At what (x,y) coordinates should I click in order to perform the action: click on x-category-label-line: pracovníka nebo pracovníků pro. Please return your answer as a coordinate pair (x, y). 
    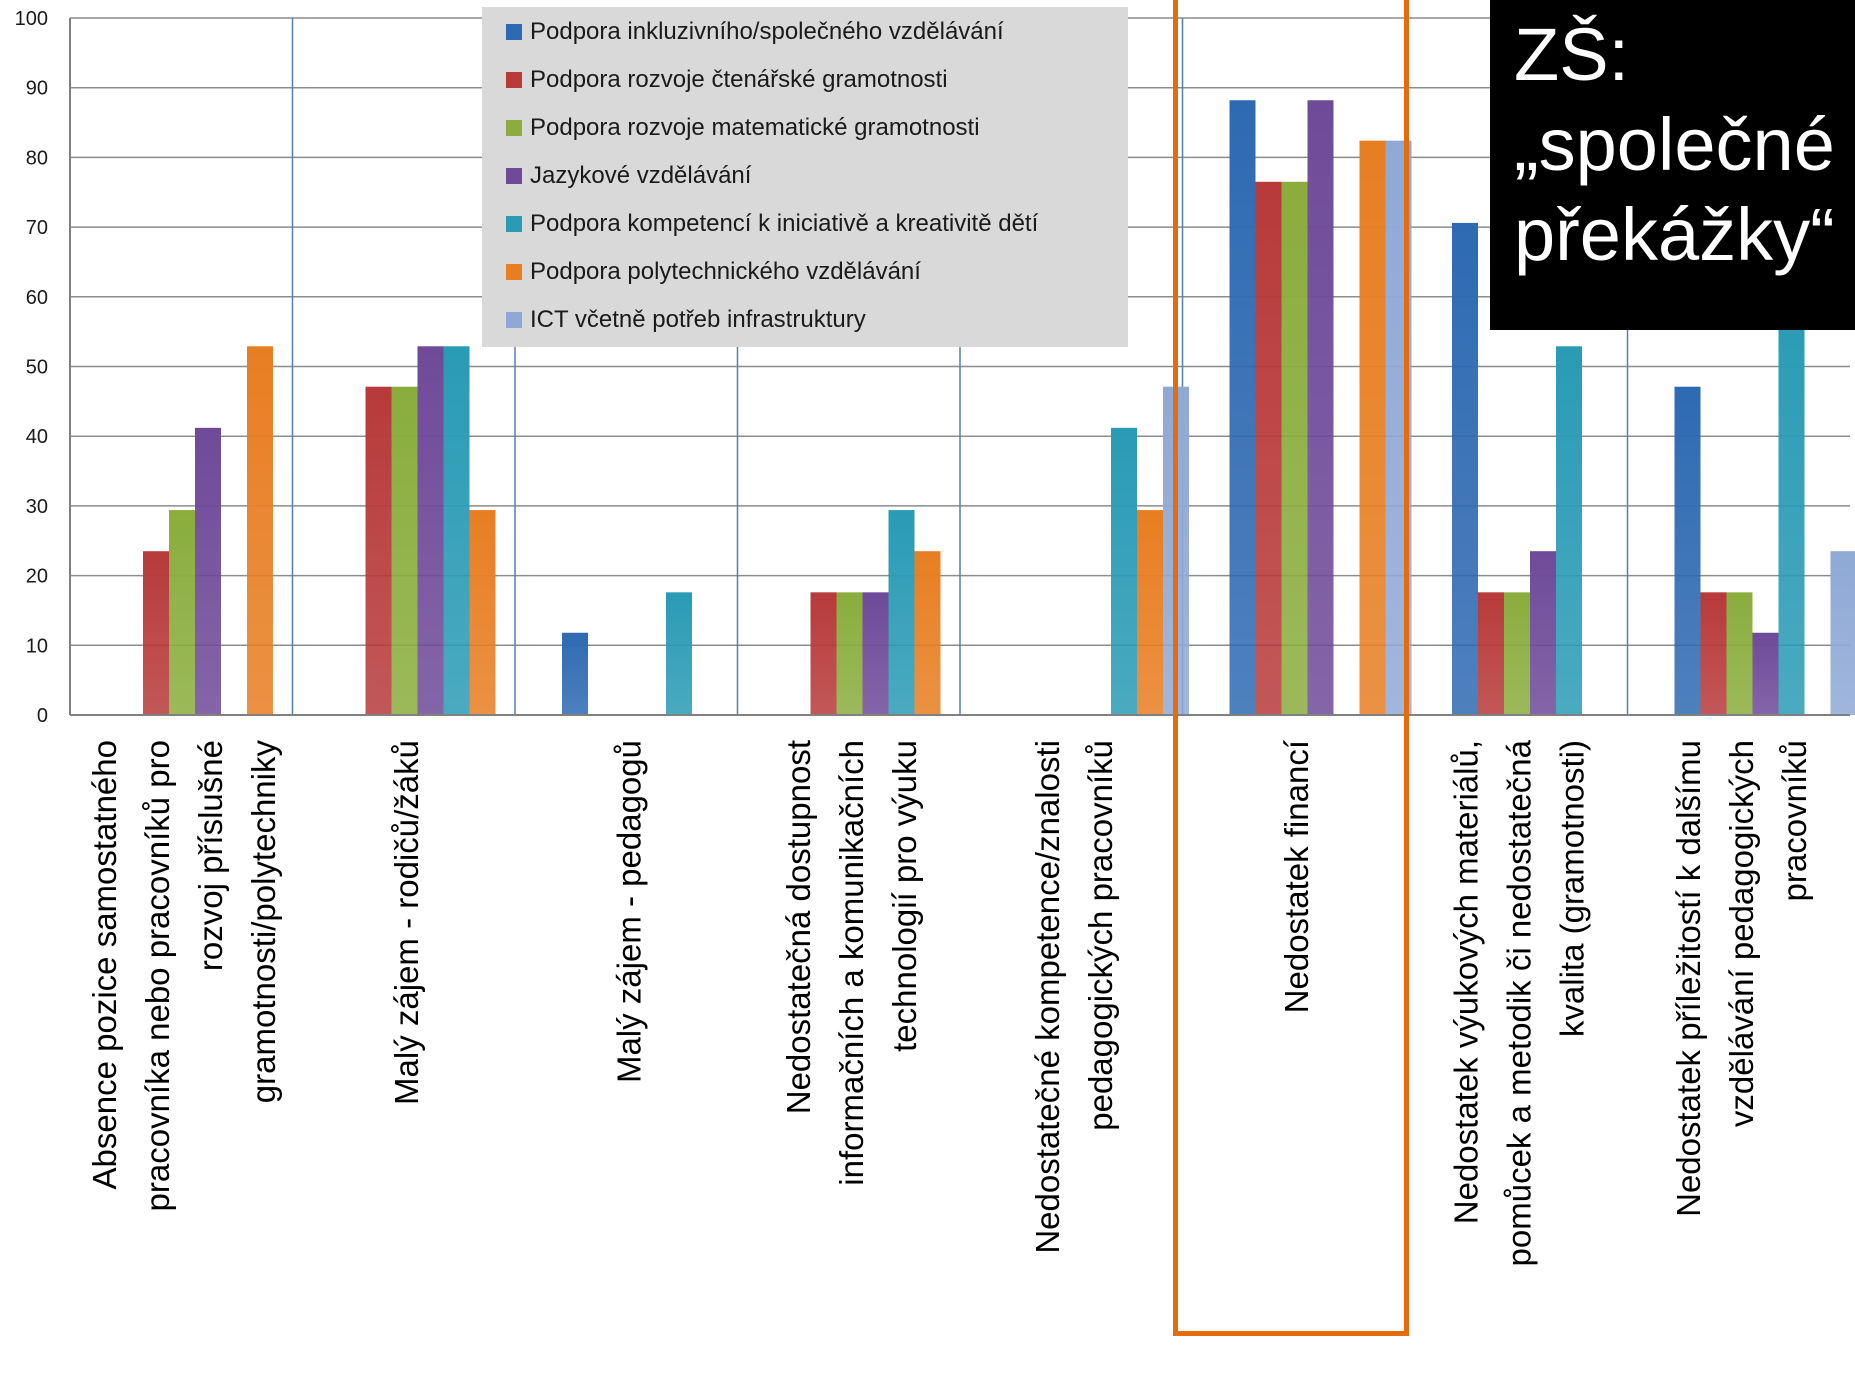
    Looking at the image, I should click on (157, 975).